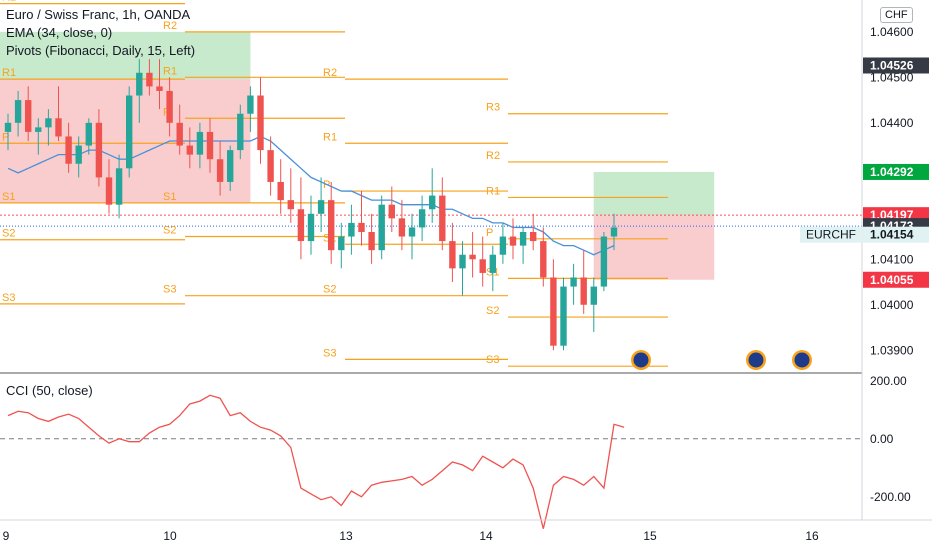  Describe the element at coordinates (892, 66) in the screenshot. I see `price-label-text: 1.04526` at that location.